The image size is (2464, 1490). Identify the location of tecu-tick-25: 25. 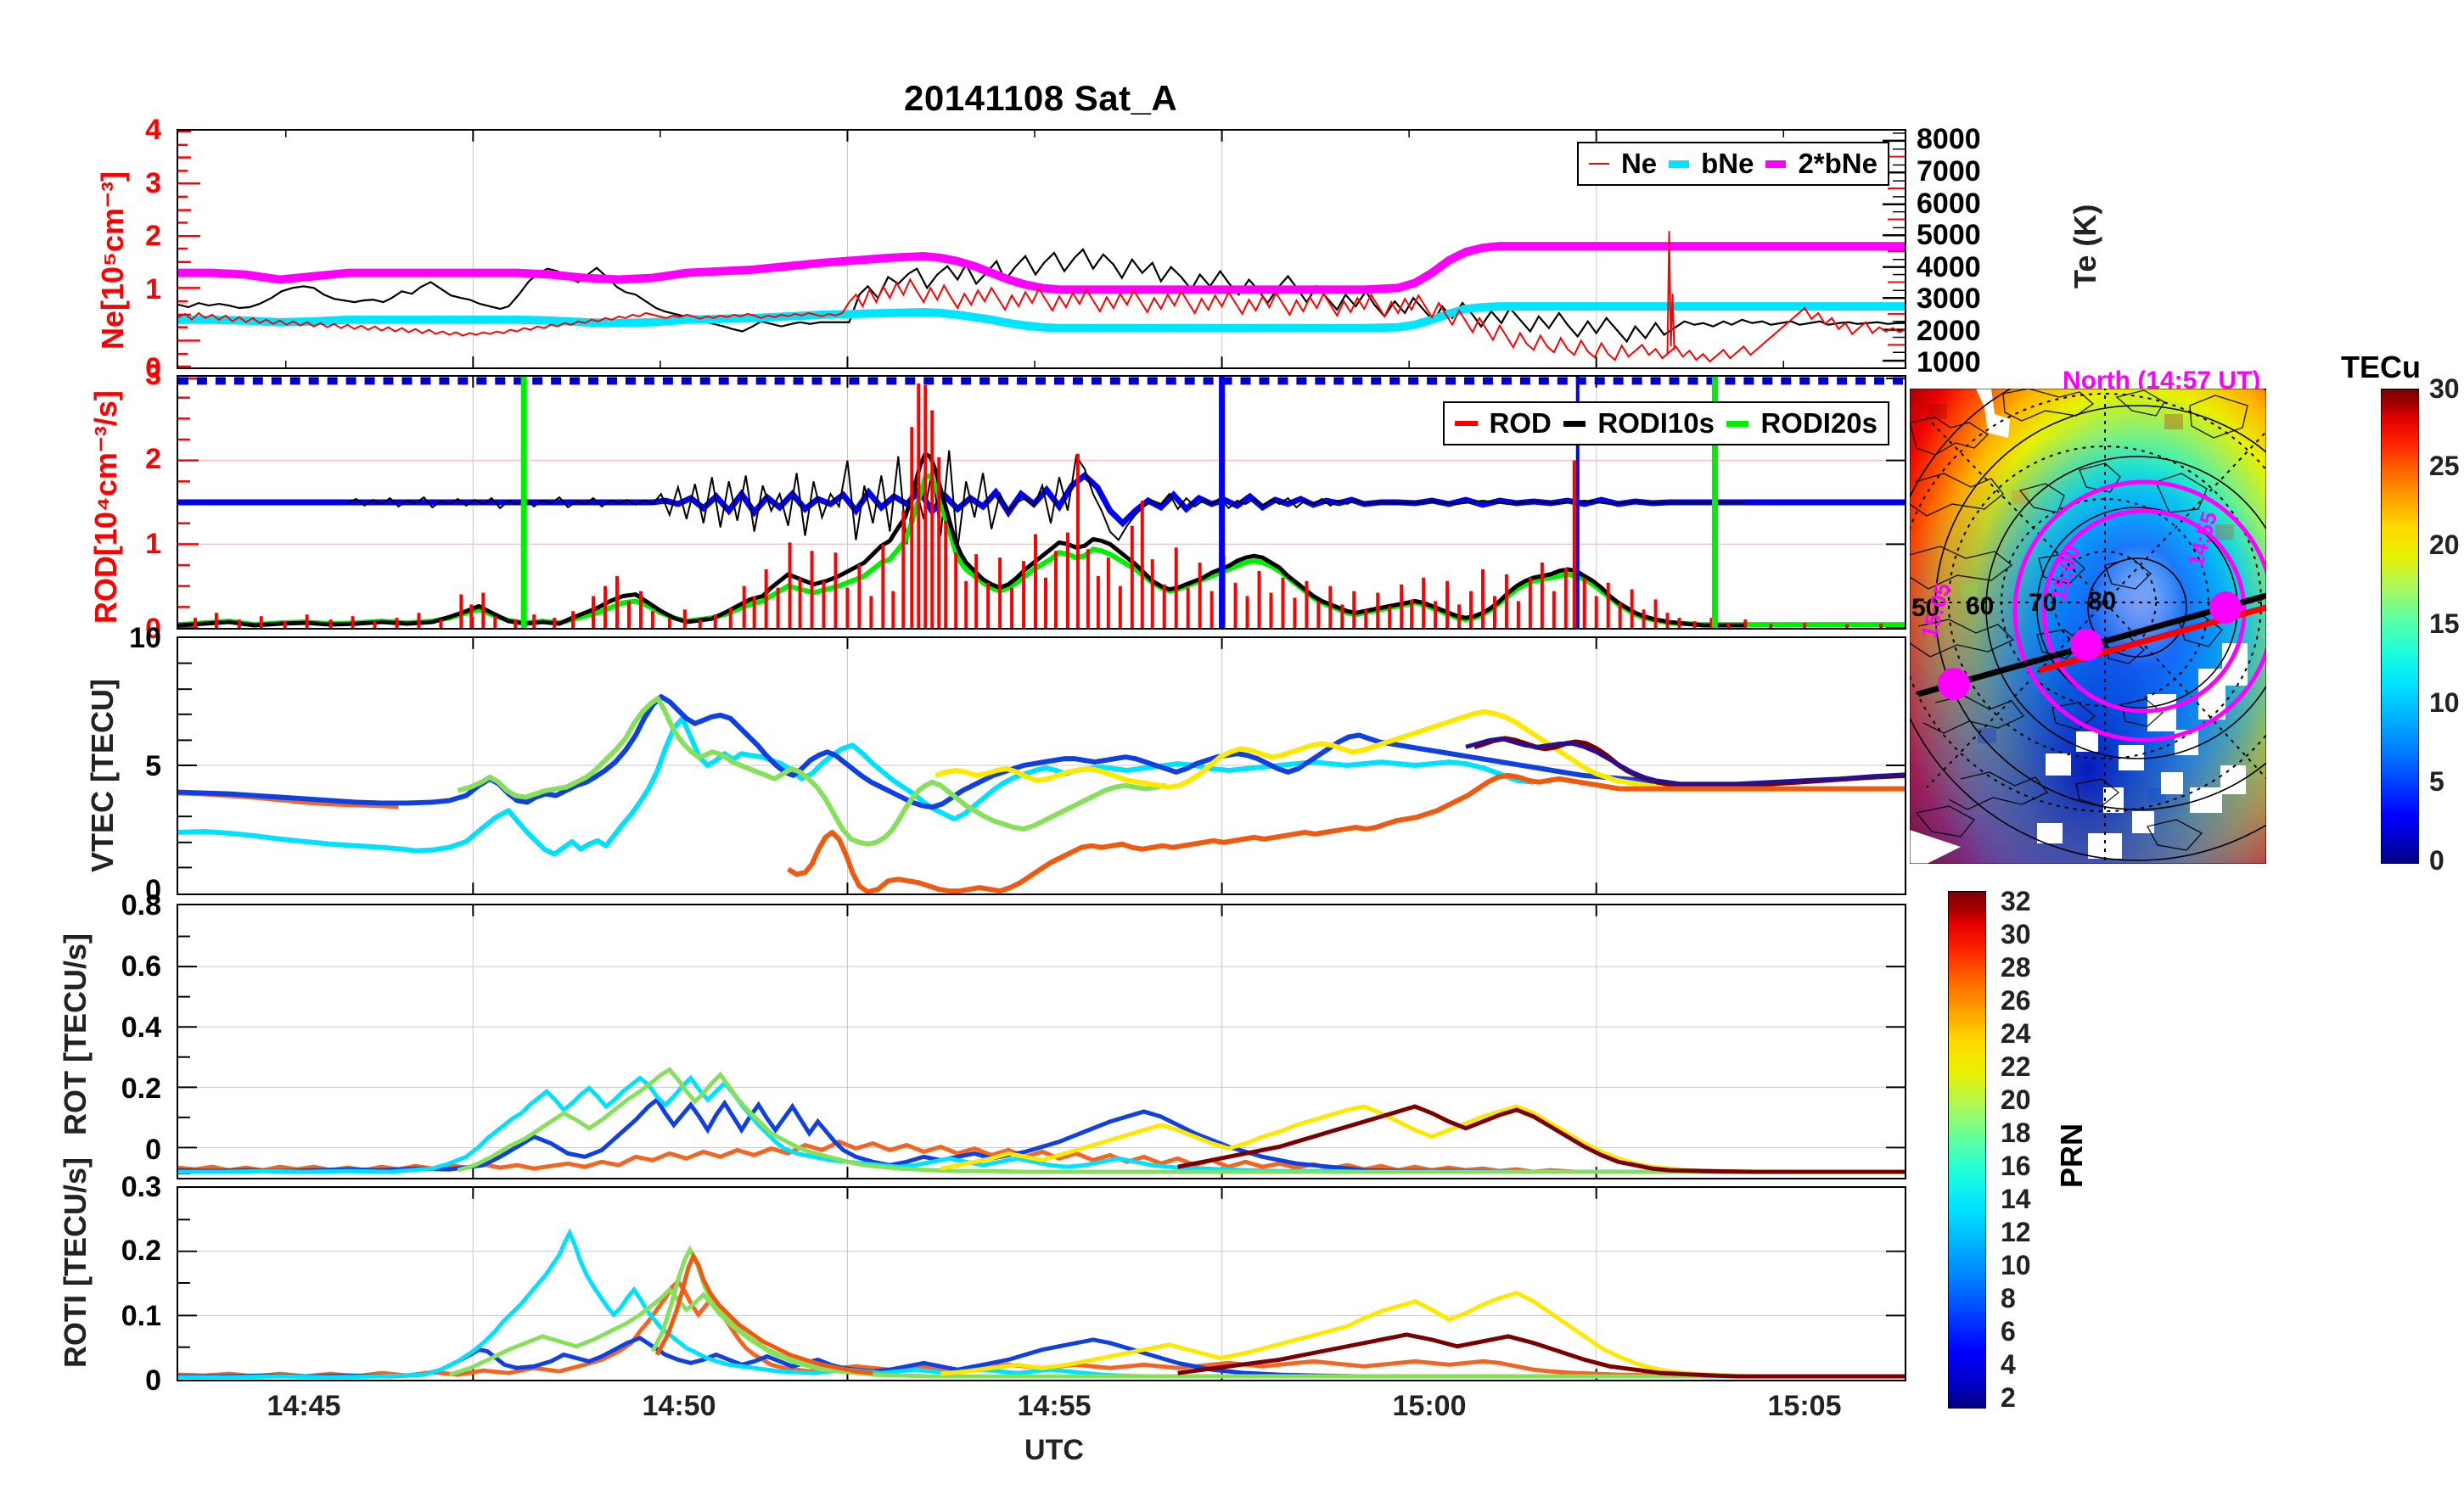
(2444, 466).